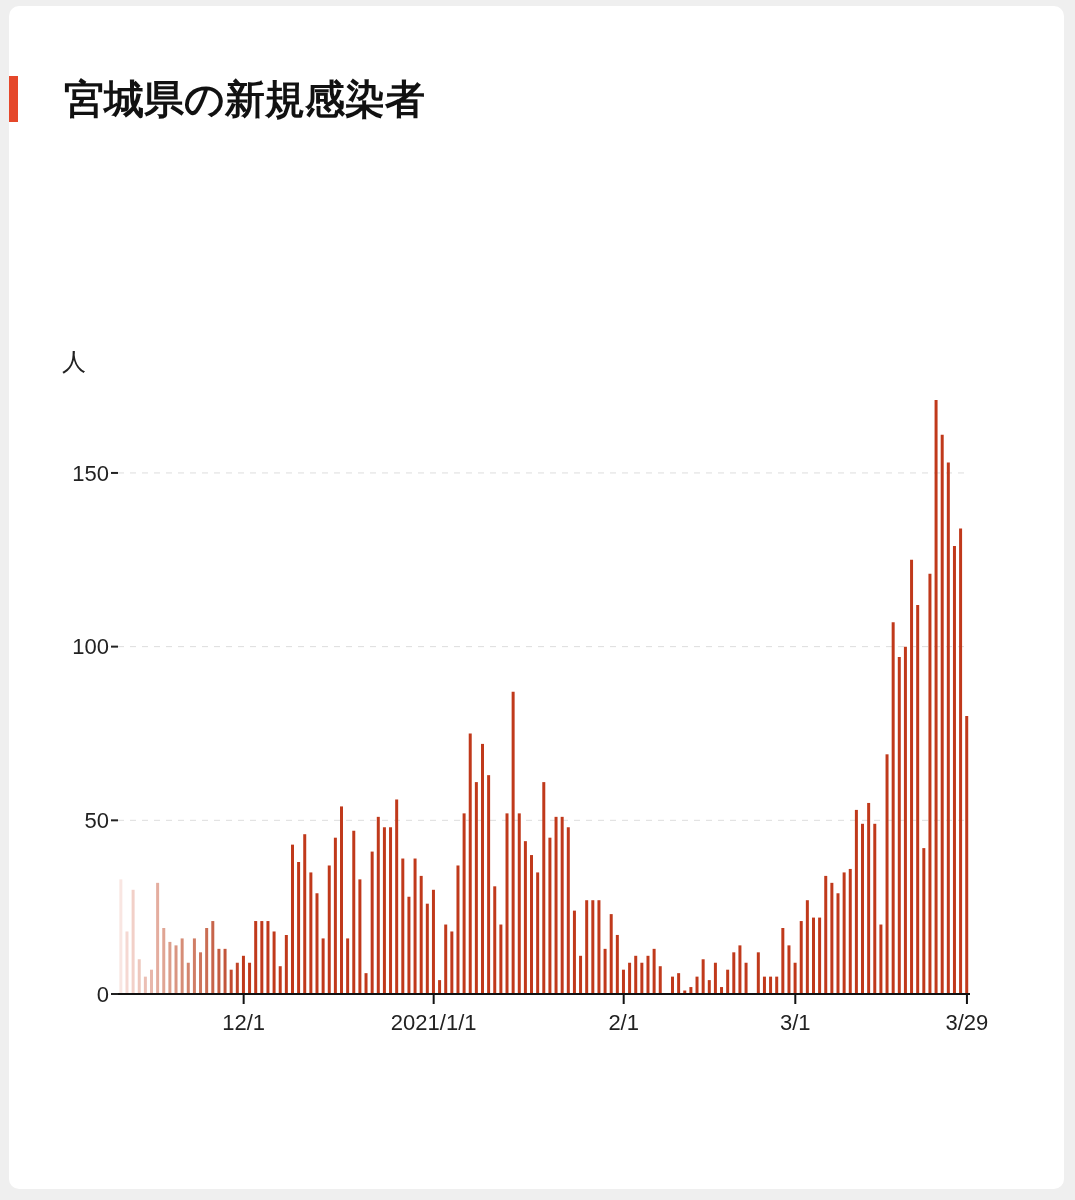 This screenshot has width=1075, height=1200. What do you see at coordinates (90, 473) in the screenshot?
I see `y-tick-label: 150` at bounding box center [90, 473].